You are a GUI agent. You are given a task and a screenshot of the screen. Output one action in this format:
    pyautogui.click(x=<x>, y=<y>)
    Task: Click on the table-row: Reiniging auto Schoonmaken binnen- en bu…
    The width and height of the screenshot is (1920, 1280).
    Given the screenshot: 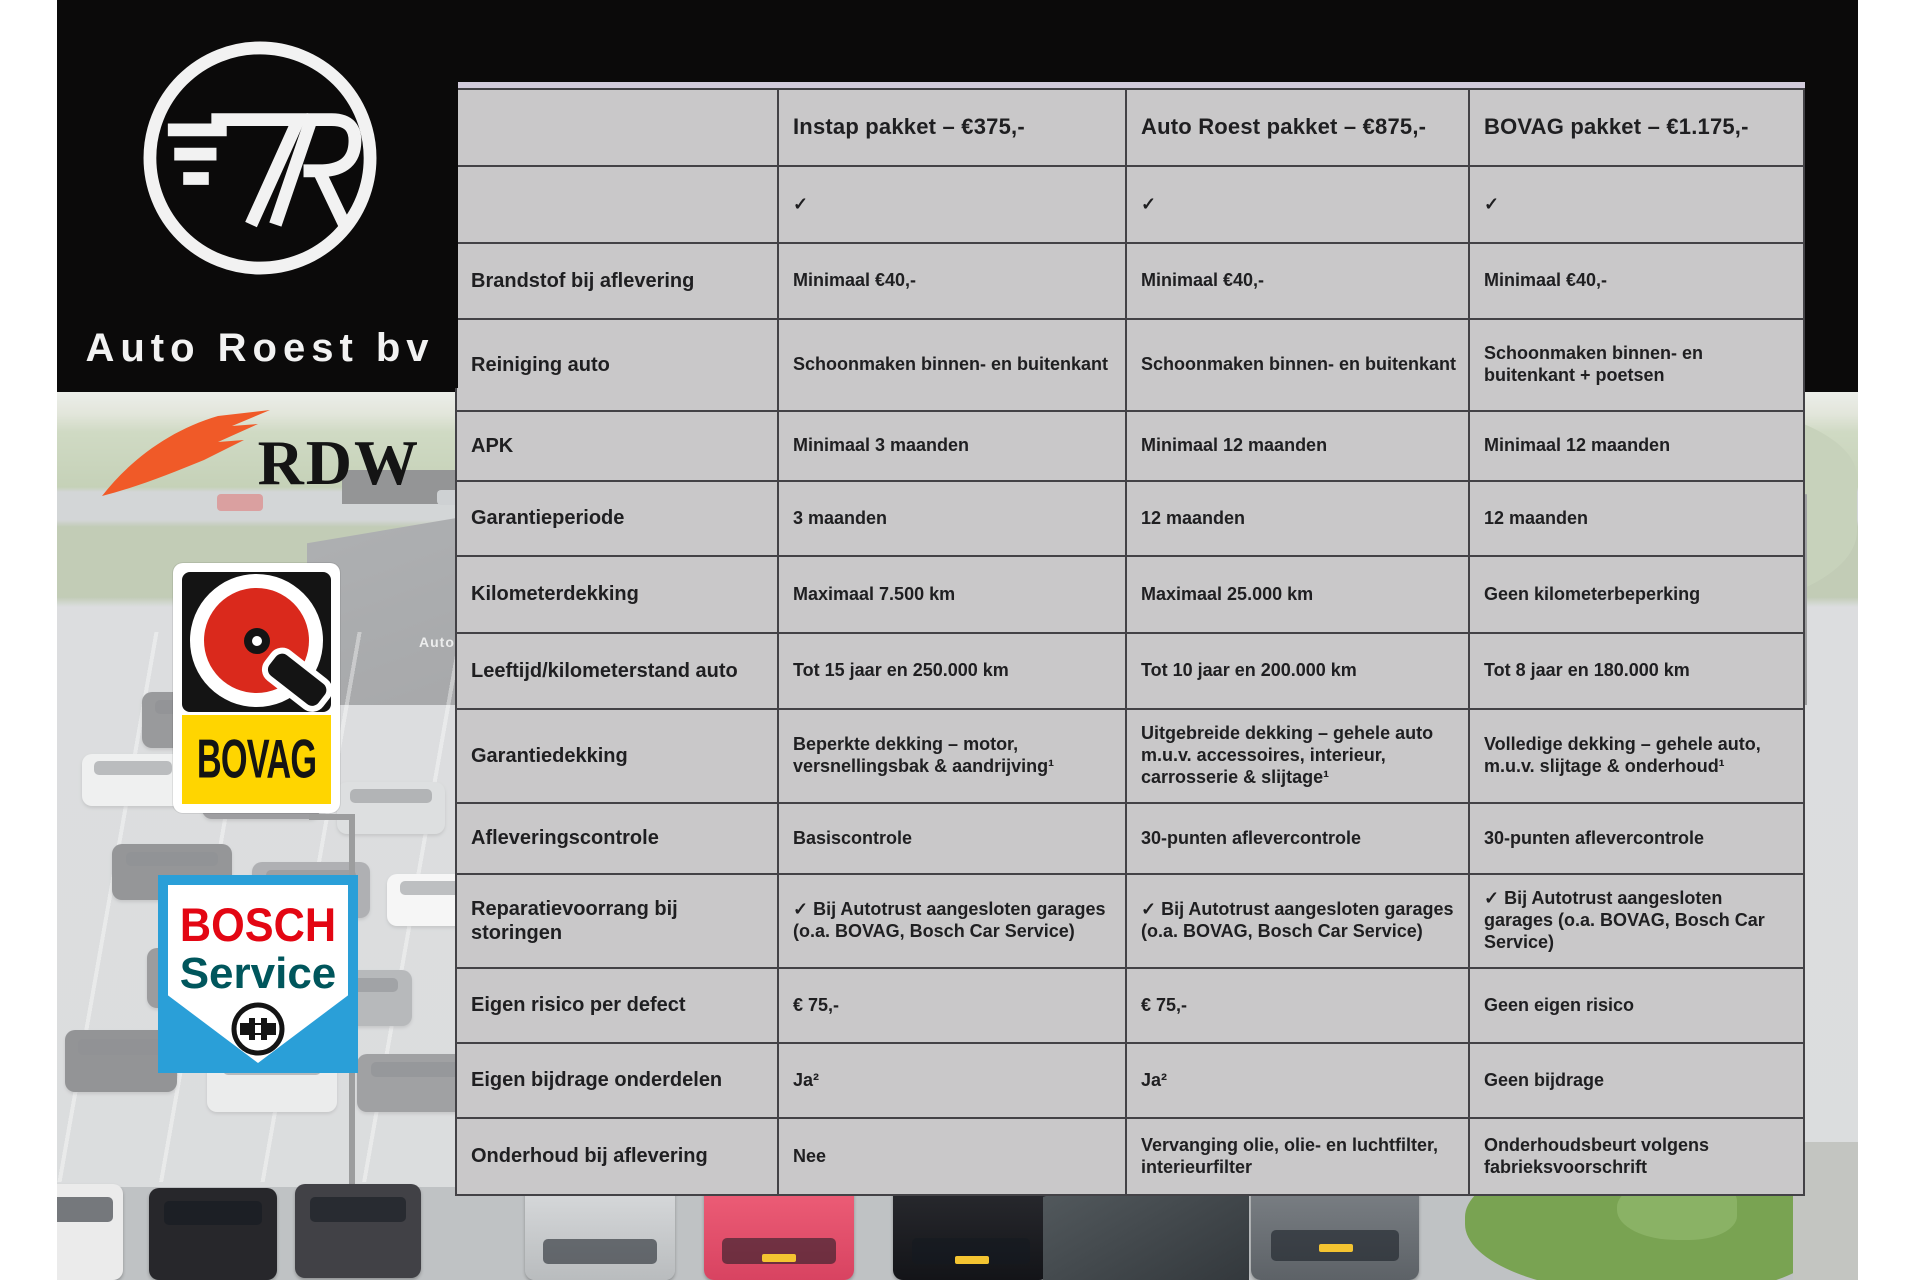 What is the action you would take?
    pyautogui.click(x=1130, y=365)
    